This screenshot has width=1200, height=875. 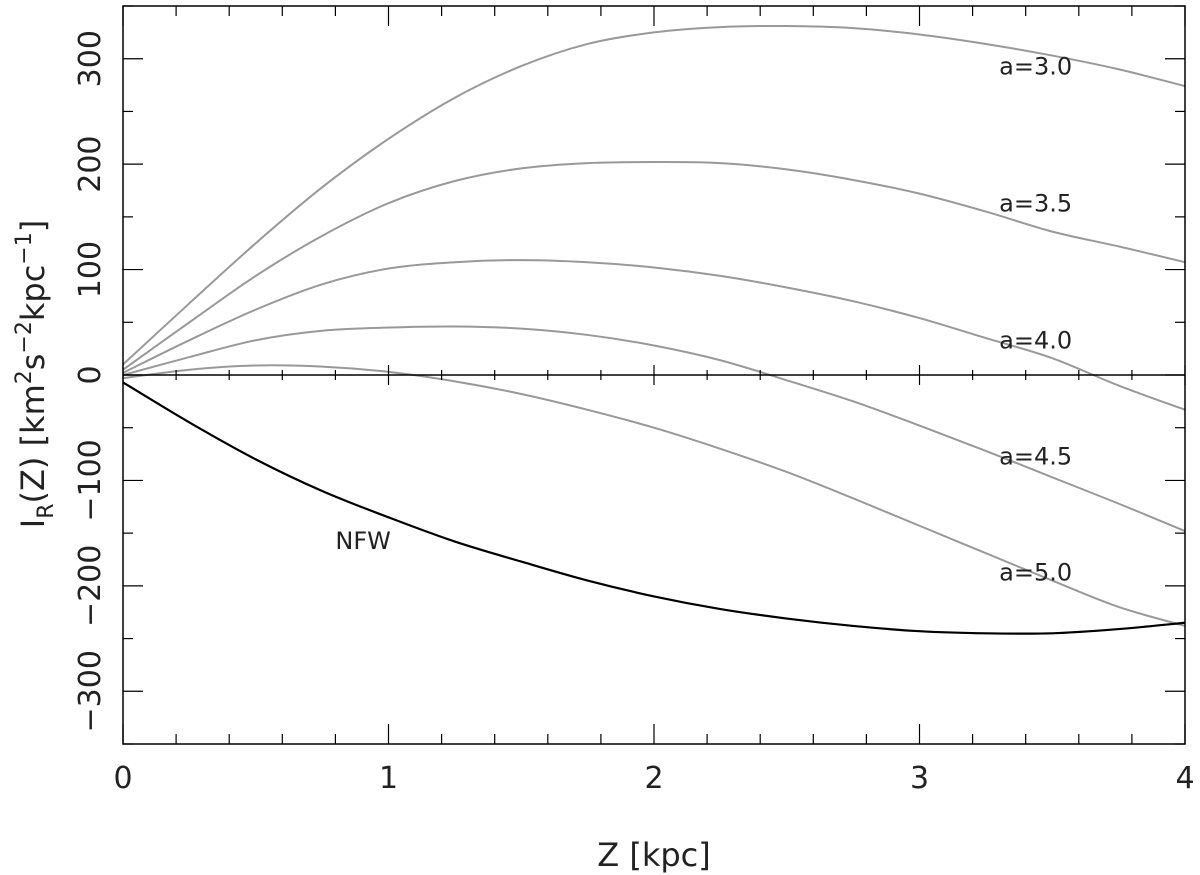 What do you see at coordinates (1035, 341) in the screenshot?
I see `curve-label-a-4-0: a=4.0` at bounding box center [1035, 341].